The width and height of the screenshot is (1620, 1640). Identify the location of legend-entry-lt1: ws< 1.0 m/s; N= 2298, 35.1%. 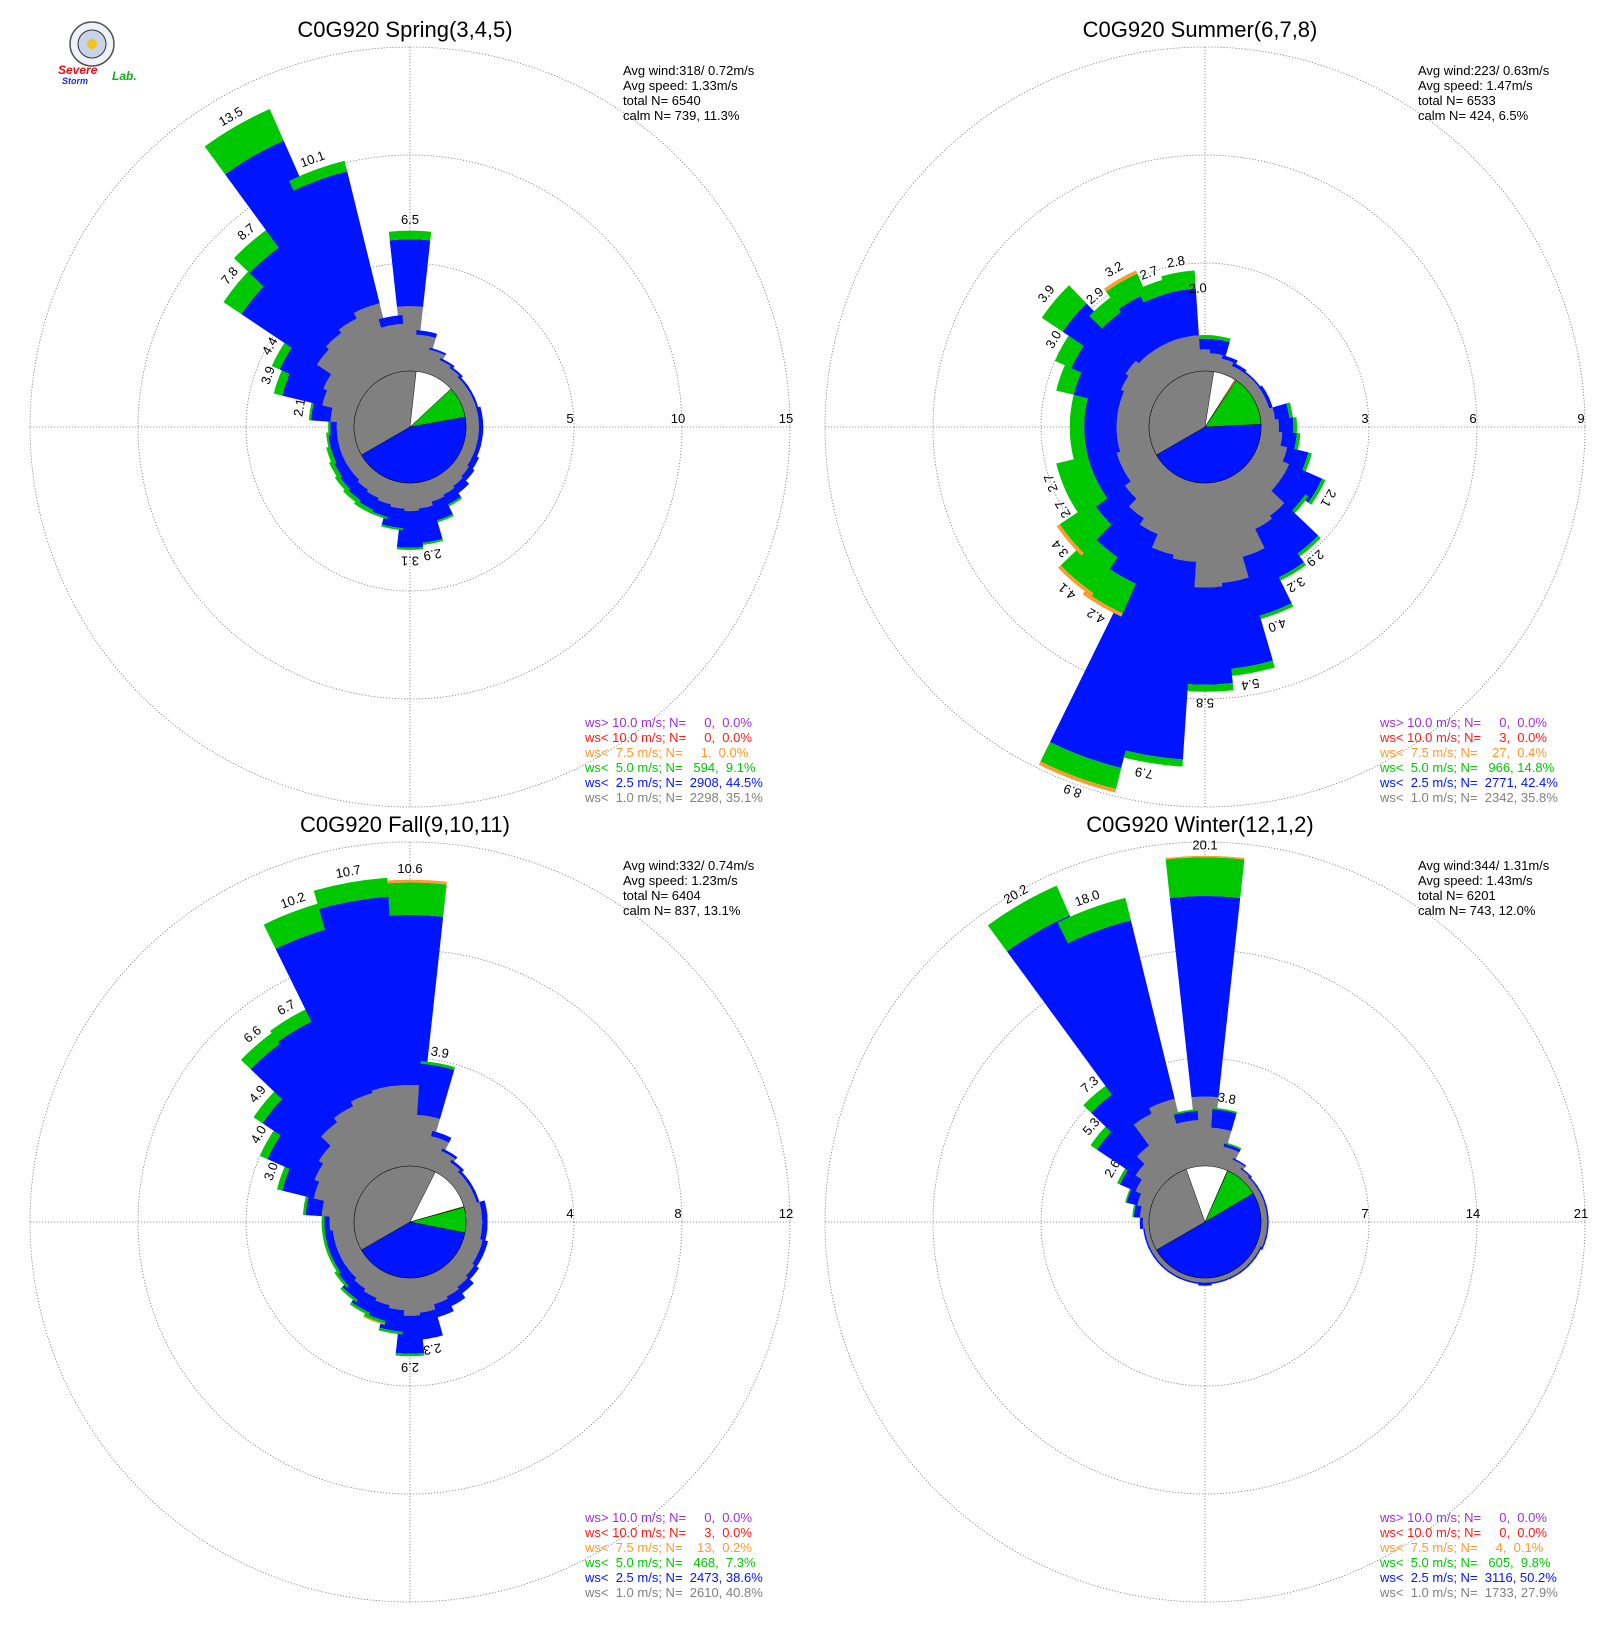
(673, 797).